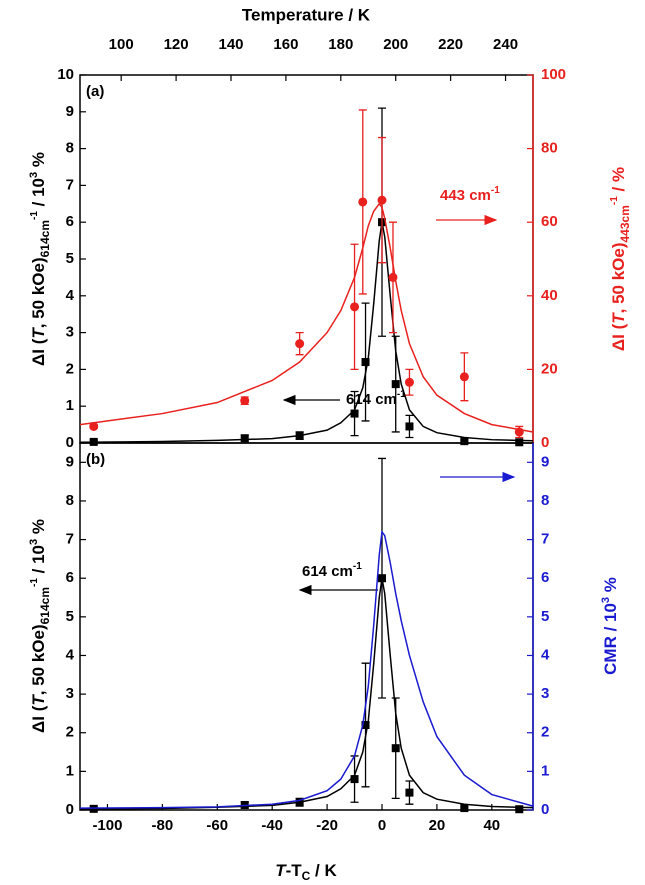  Describe the element at coordinates (545, 616) in the screenshot. I see `y2-tick-label: 5` at that location.